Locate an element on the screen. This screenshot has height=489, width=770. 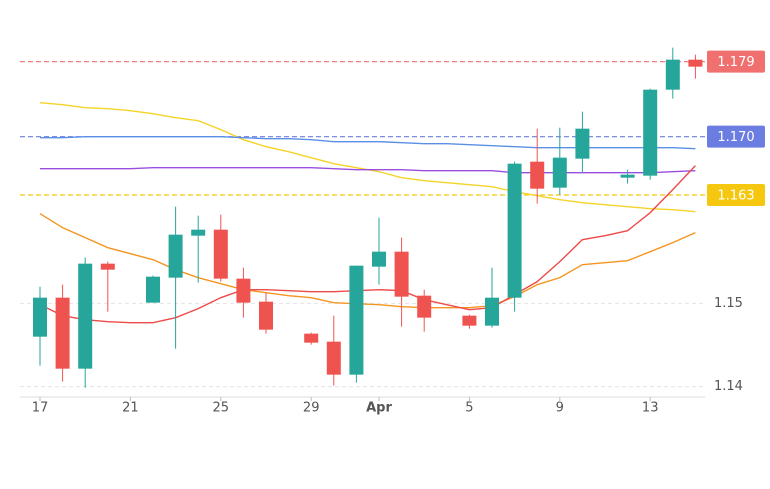
x-tick-label: 9 is located at coordinates (560, 408).